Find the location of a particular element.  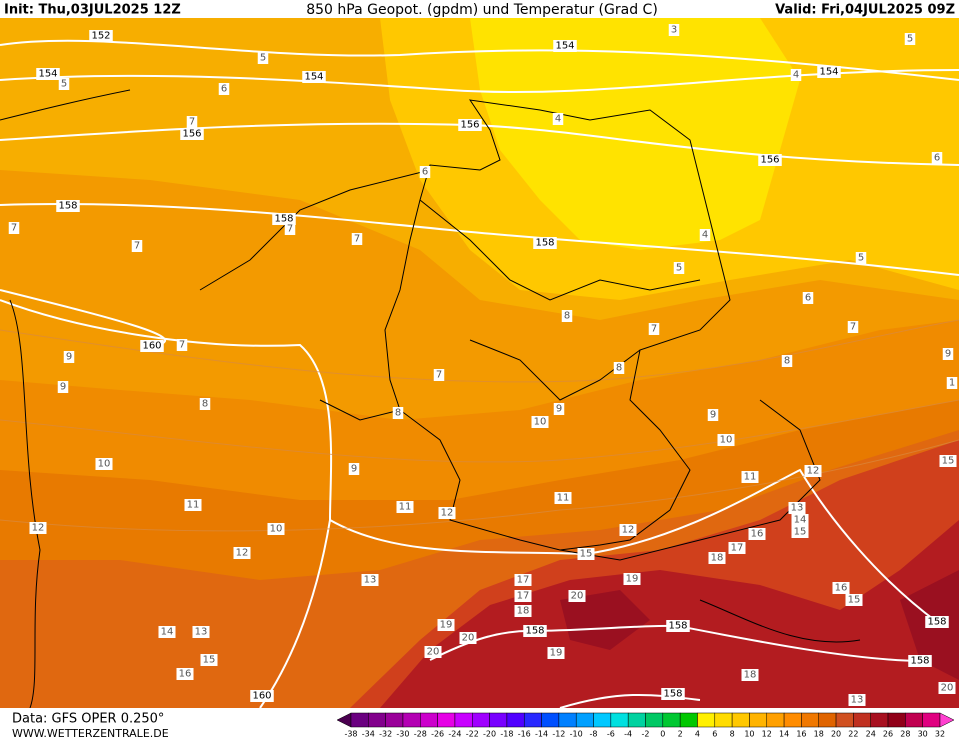

legend-tick-label: 4 is located at coordinates (697, 734).